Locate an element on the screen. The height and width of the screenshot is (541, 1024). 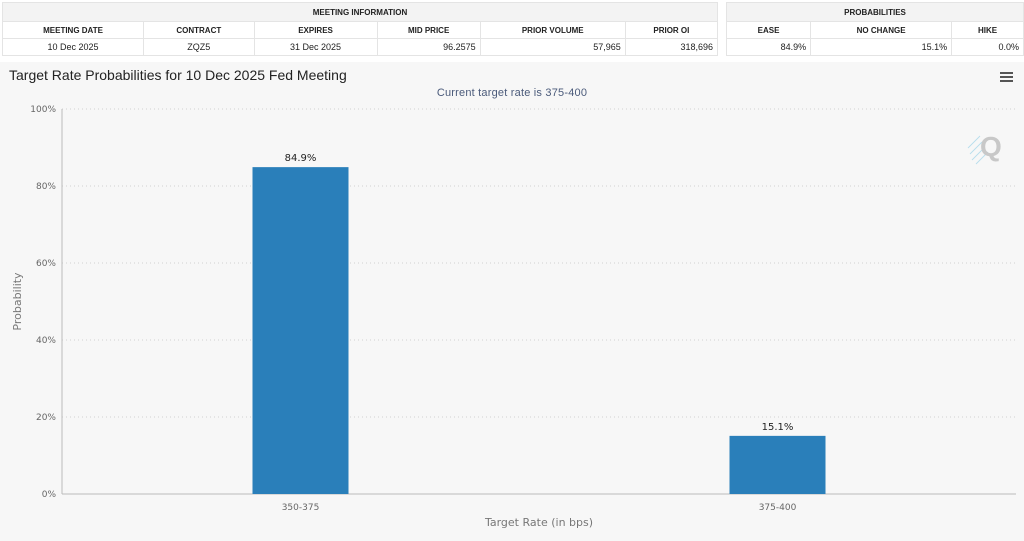
cell-contract: ZQZ5 is located at coordinates (199, 47).